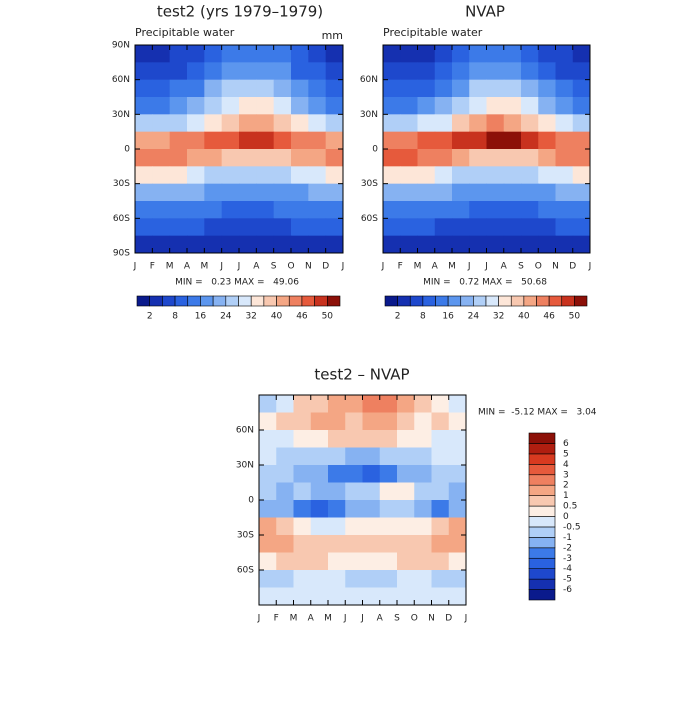 The width and height of the screenshot is (700, 704). Describe the element at coordinates (567, 569) in the screenshot. I see `colorbar-label: -4` at that location.